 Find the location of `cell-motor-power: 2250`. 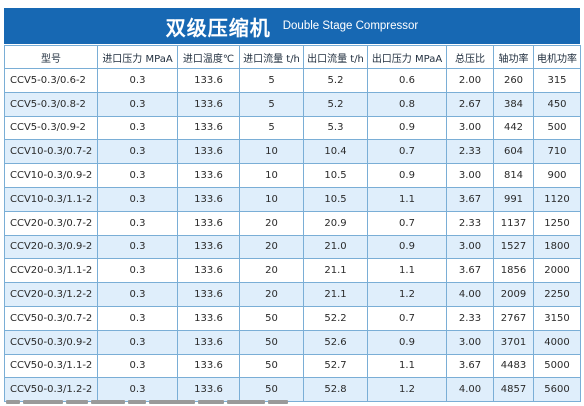

cell-motor-power: 2250 is located at coordinates (557, 294).